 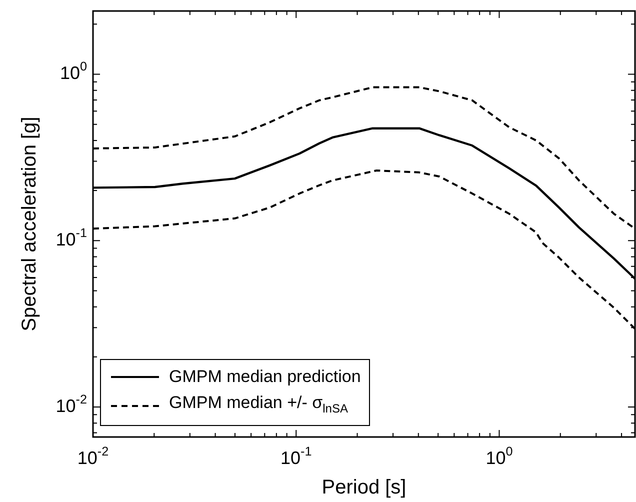 I want to click on x-axis-title: Period [s], so click(x=364, y=487).